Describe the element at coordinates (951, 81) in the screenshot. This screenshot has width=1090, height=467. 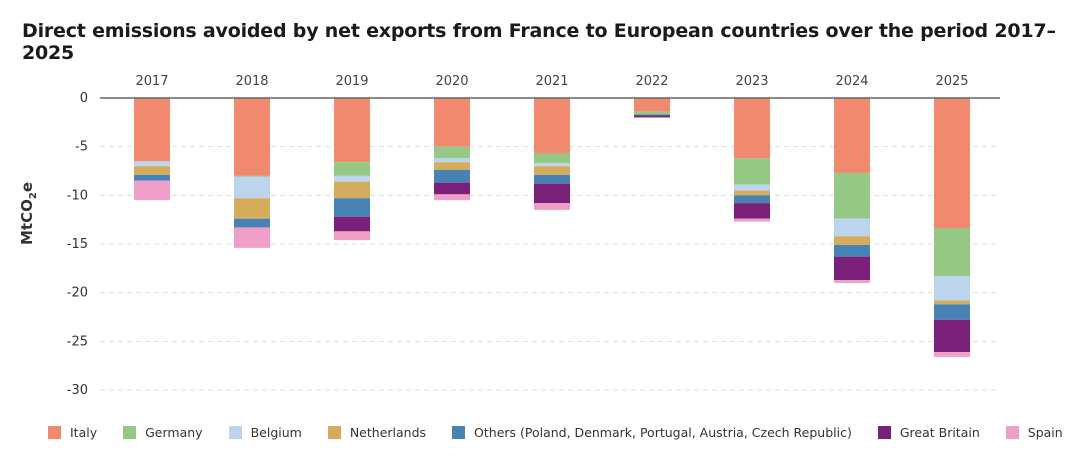
I see `x-tick-label: 2025` at that location.